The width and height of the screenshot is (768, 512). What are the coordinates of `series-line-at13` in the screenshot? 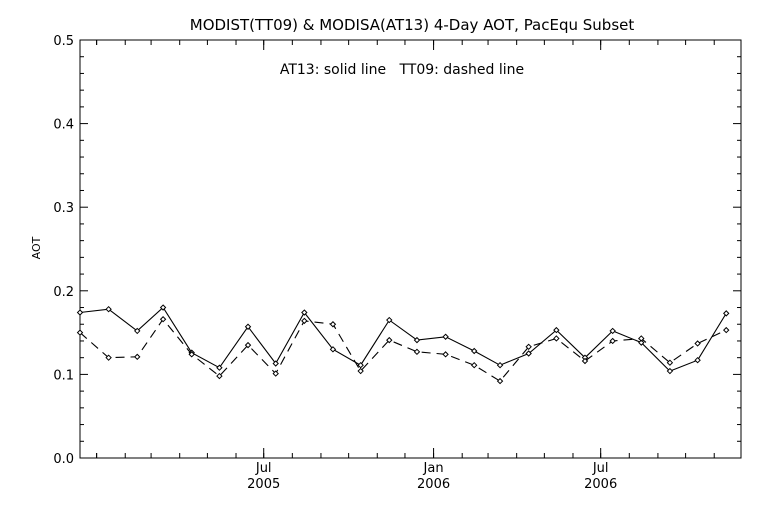 It's located at (403, 339).